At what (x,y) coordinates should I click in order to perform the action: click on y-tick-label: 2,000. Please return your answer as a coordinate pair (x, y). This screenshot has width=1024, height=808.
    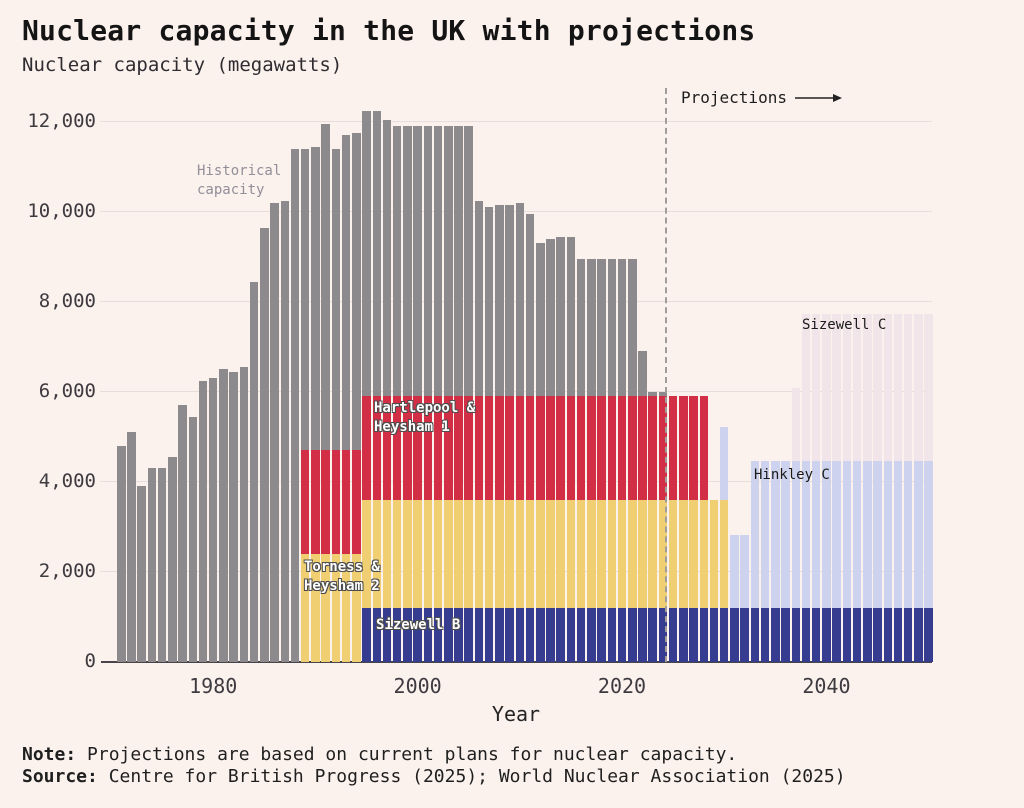
    Looking at the image, I should click on (67, 570).